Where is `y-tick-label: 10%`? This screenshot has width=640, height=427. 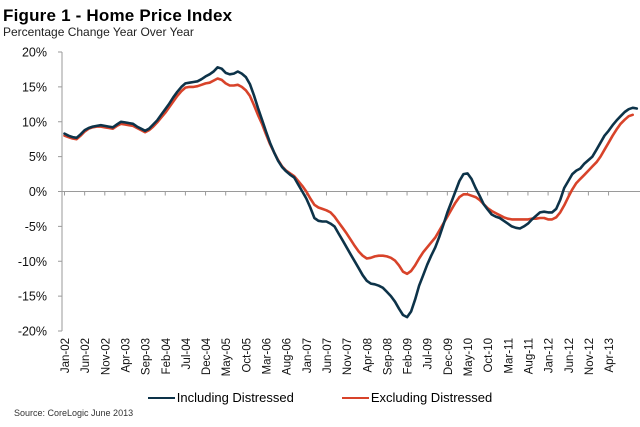
y-tick-label: 10% is located at coordinates (34, 122).